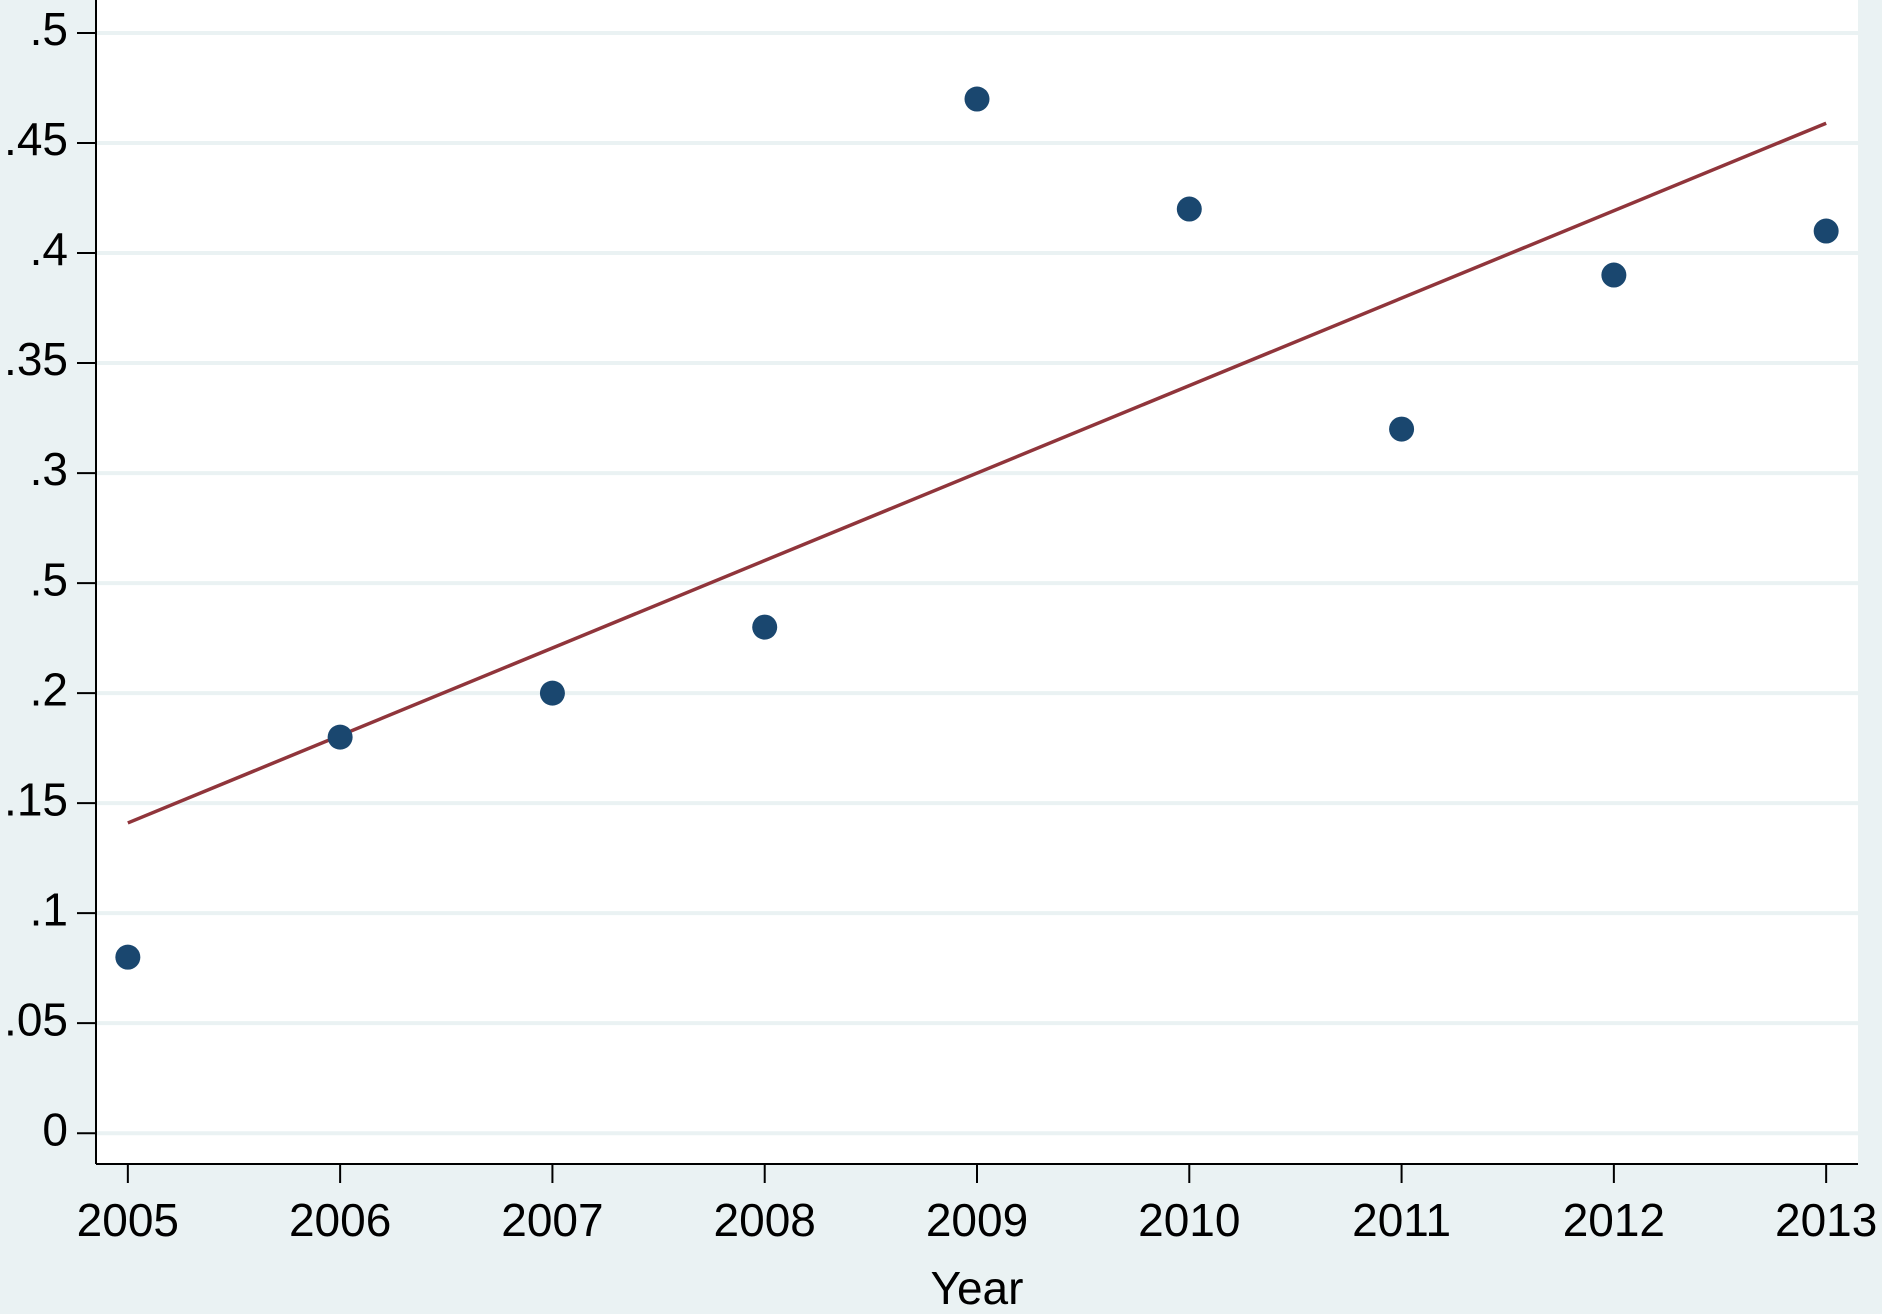 This screenshot has width=1882, height=1314. Describe the element at coordinates (765, 1220) in the screenshot. I see `x-tick-label: 2008` at that location.